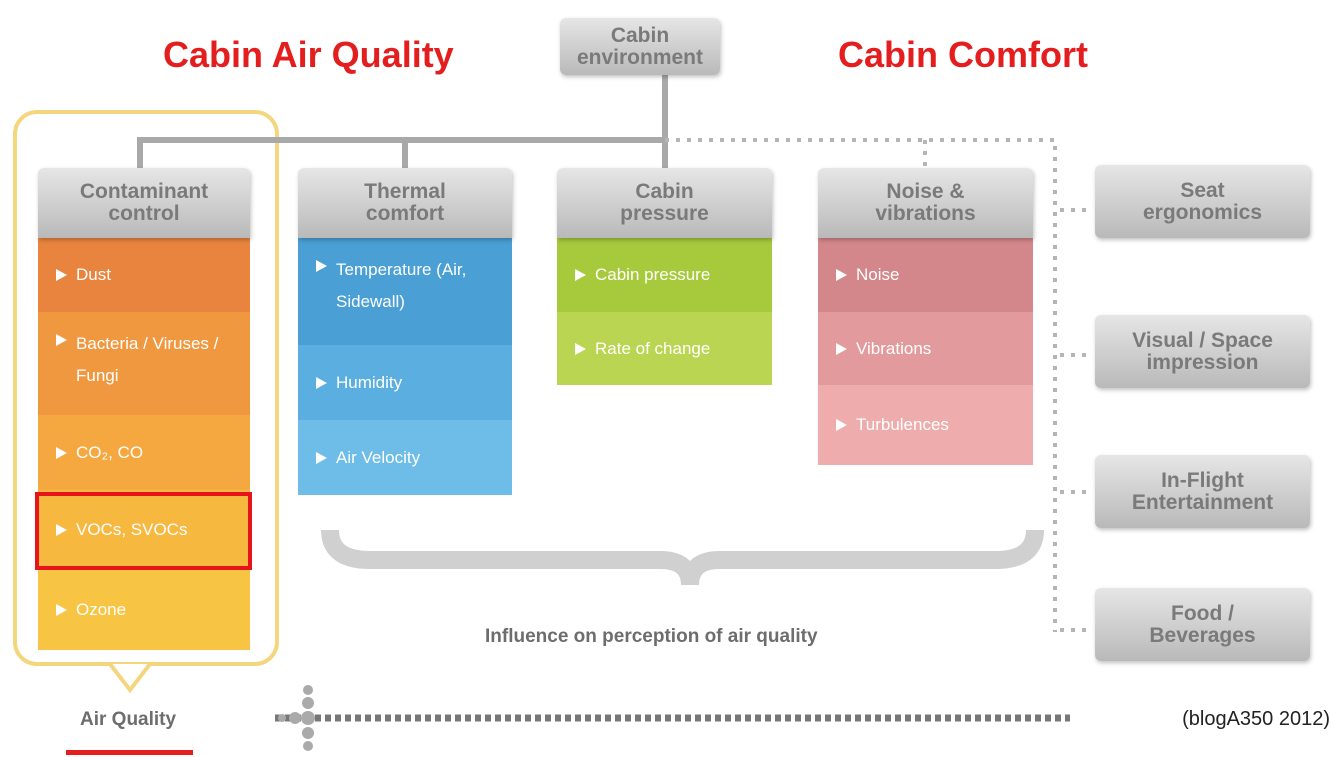  What do you see at coordinates (925, 275) in the screenshot?
I see `list-item: Noise` at bounding box center [925, 275].